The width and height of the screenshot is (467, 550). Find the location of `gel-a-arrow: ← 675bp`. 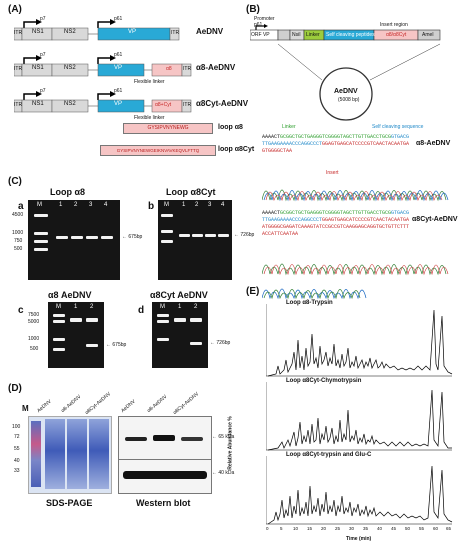

gel-a-arrow: ← 675bp is located at coordinates (132, 237).